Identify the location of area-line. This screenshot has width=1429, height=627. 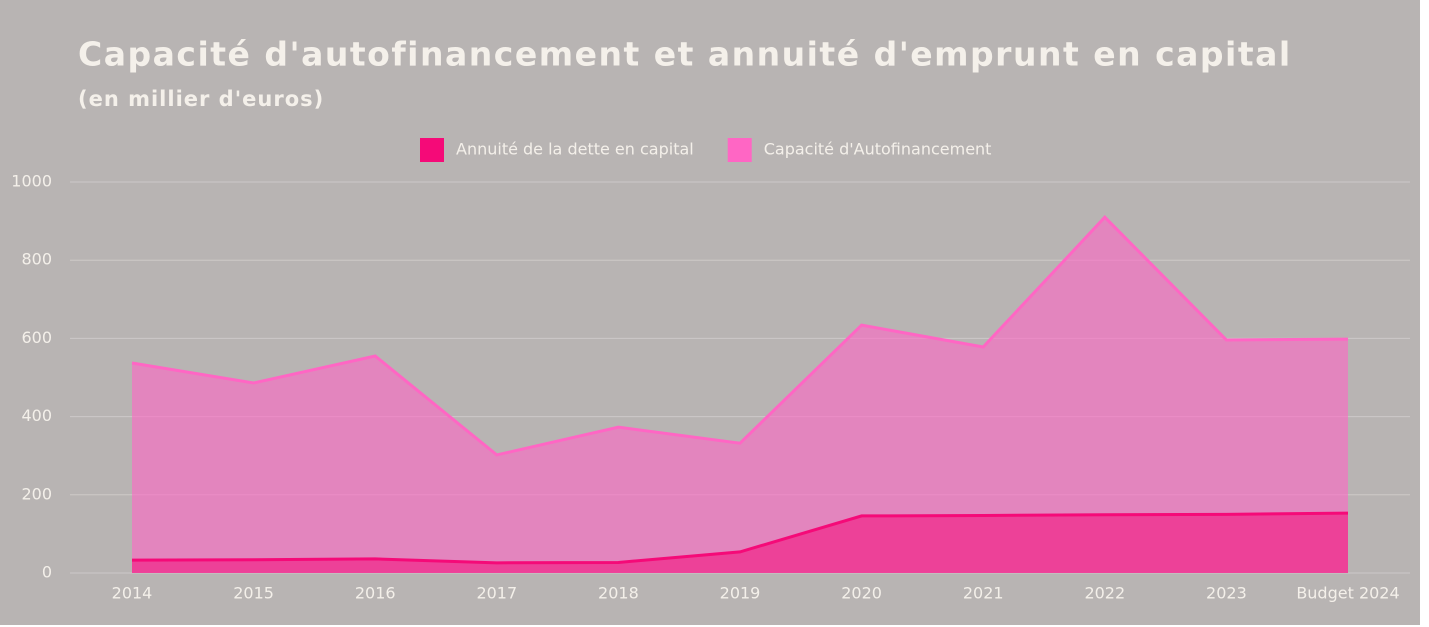
(740, 538).